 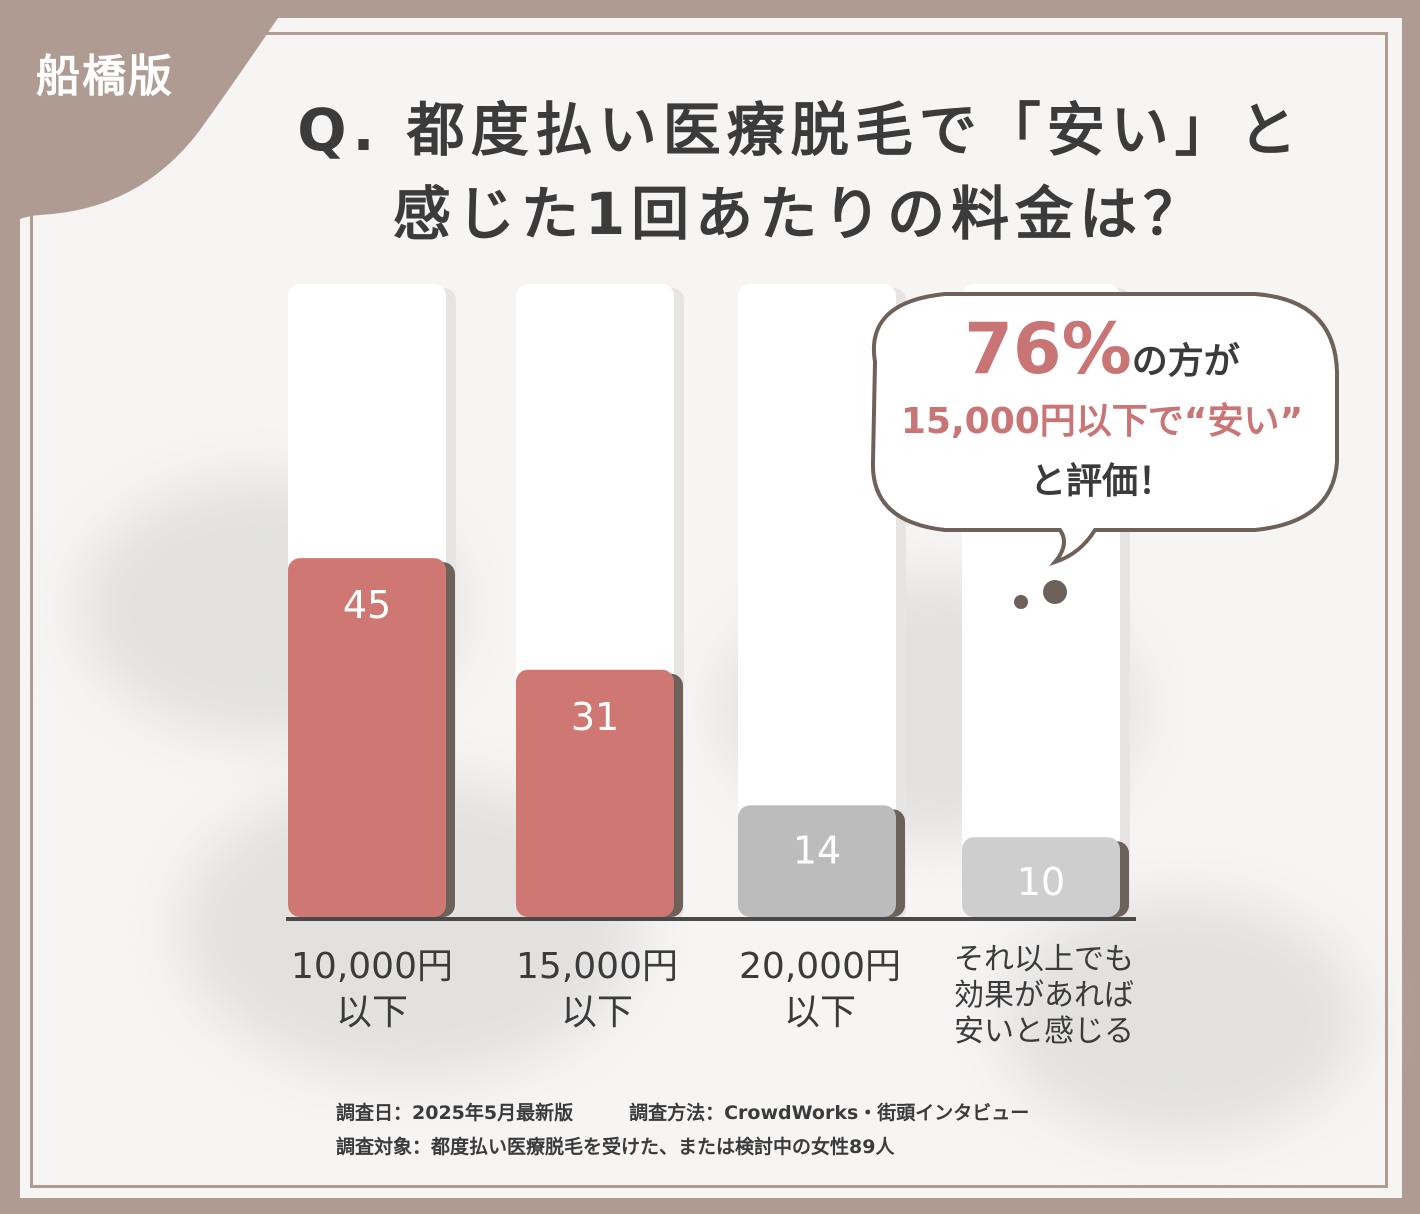 What do you see at coordinates (1101, 481) in the screenshot?
I see `callout-line3: と評価！` at bounding box center [1101, 481].